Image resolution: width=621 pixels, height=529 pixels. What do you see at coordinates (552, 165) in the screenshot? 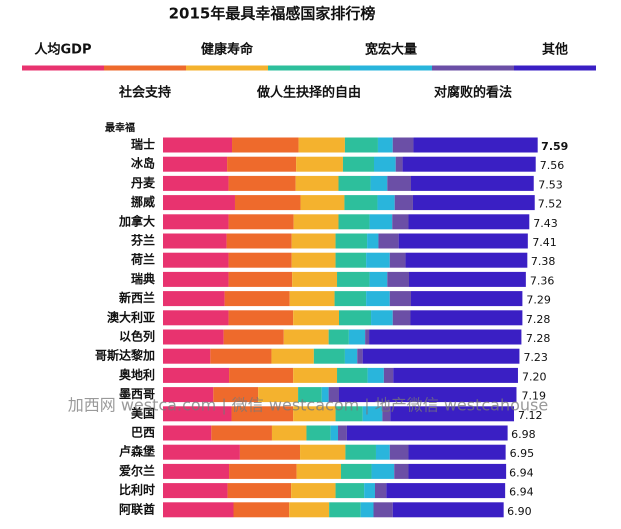
I see `total-label: 7.56` at bounding box center [552, 165].